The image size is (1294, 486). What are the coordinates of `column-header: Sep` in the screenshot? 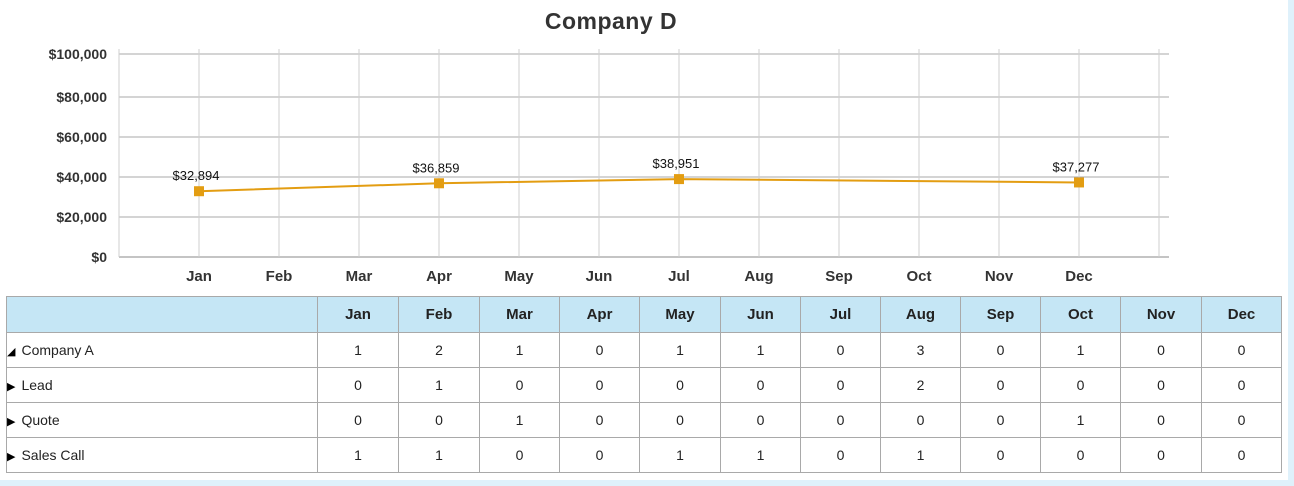 It's located at (1000, 314).